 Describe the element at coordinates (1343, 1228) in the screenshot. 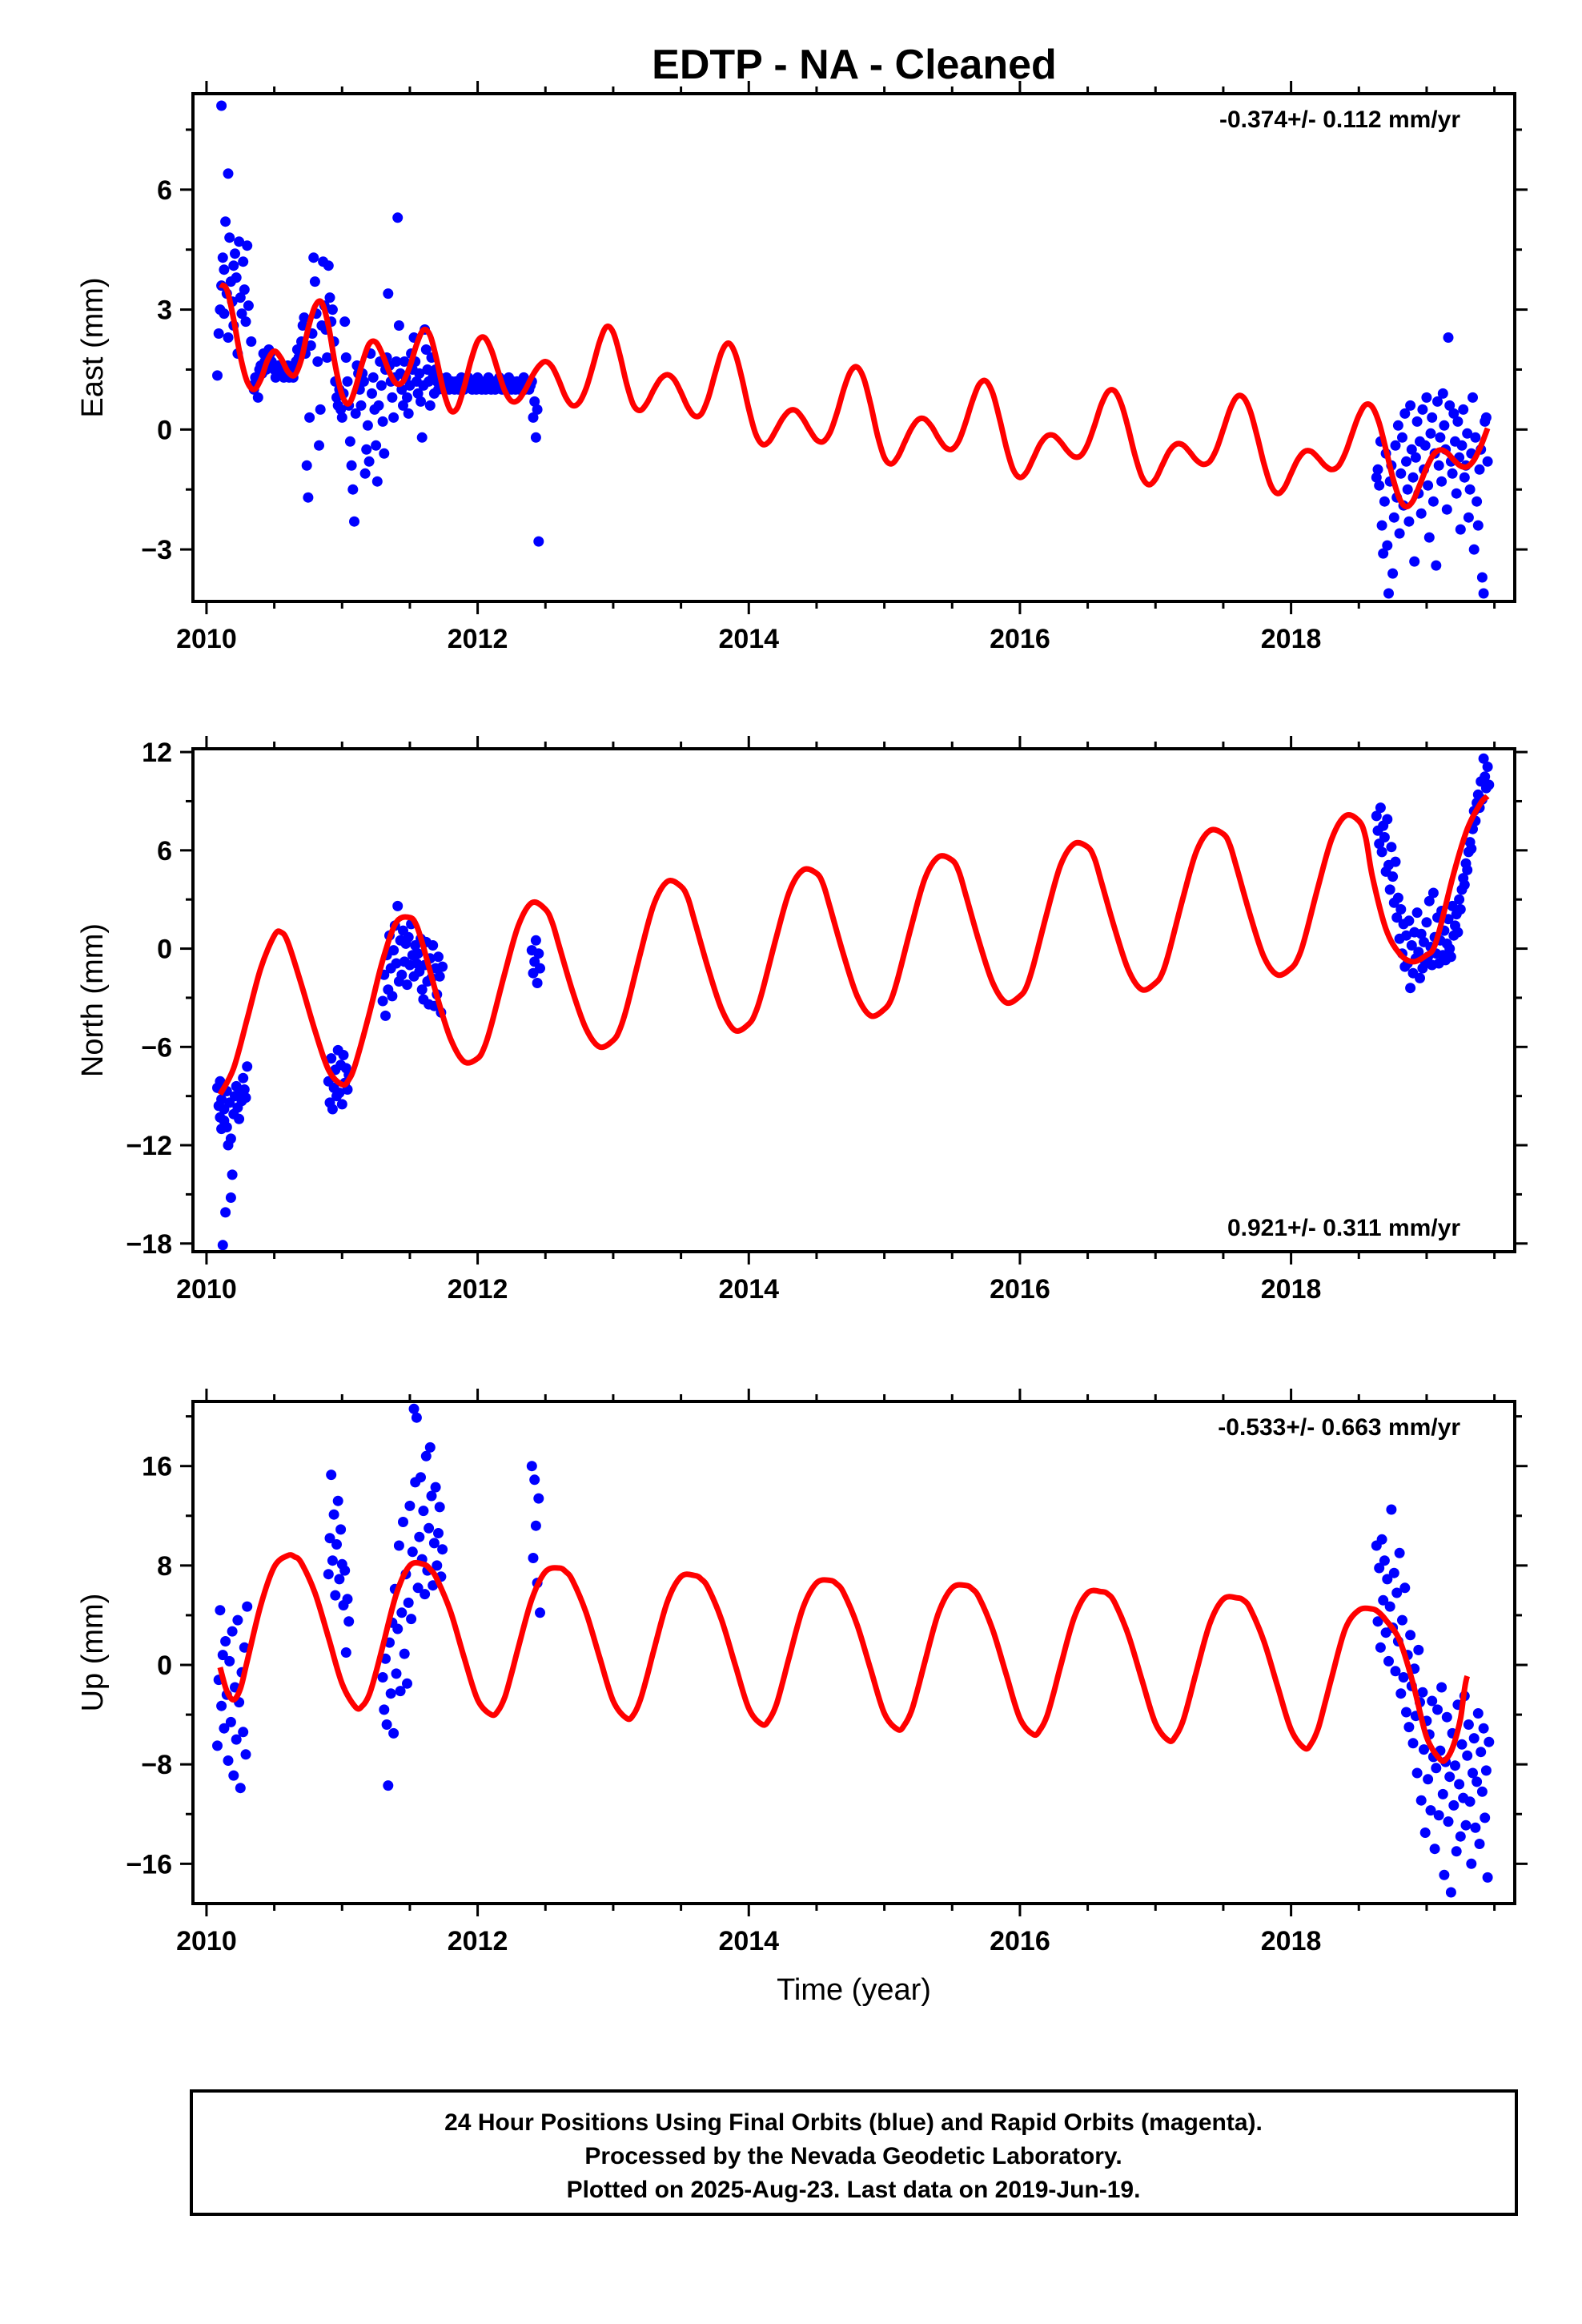

I see `north-rate-label: 0.921+/- 0.311 mm/yr` at that location.